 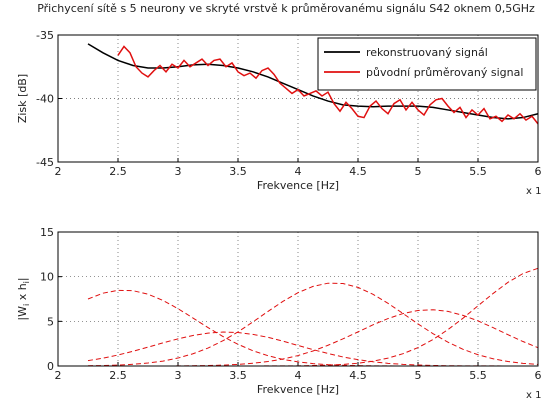 I want to click on y-tick-label: 0, so click(x=50, y=366).